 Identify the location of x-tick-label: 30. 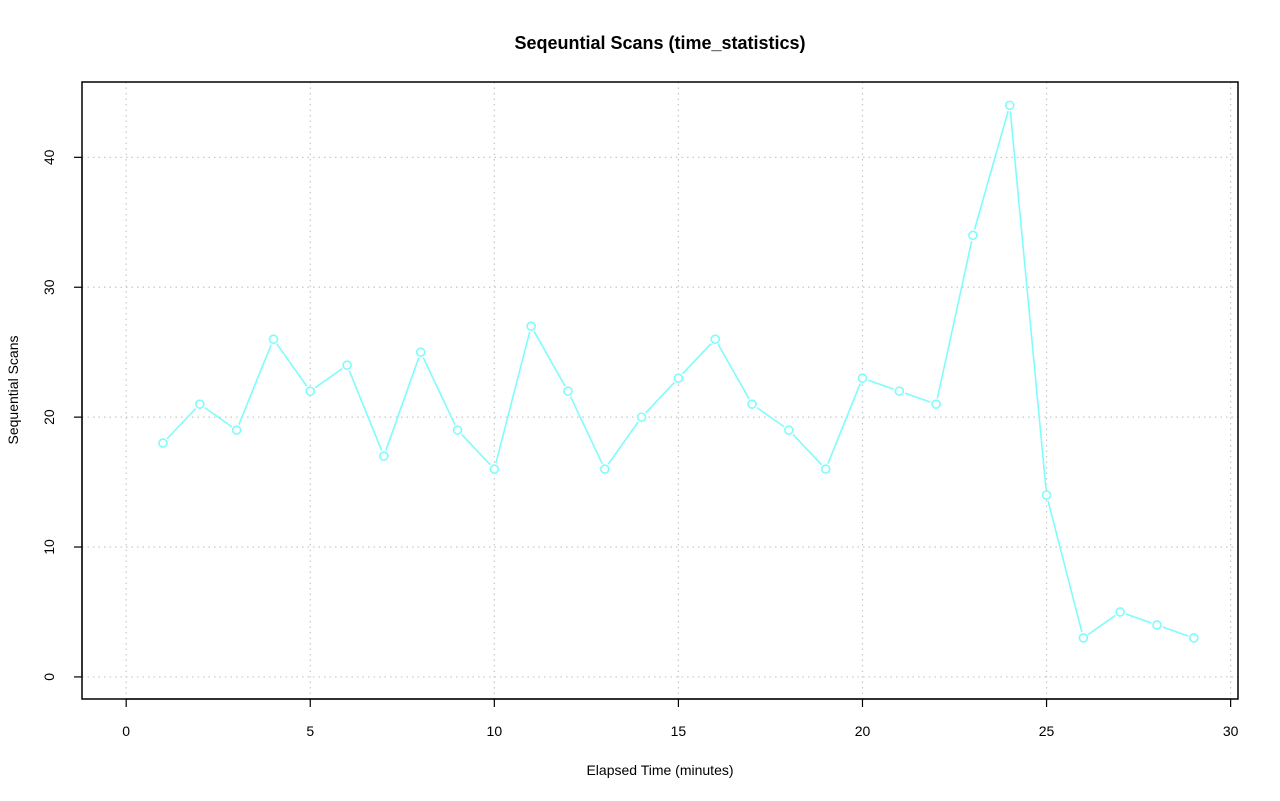
(1231, 731).